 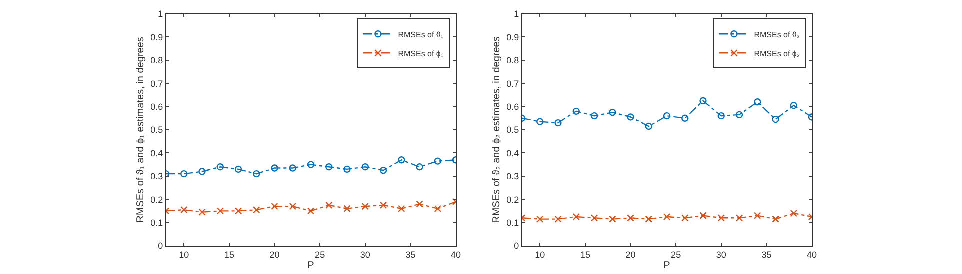 I want to click on legend-label: RMSEs of ϕ₁, so click(x=421, y=53).